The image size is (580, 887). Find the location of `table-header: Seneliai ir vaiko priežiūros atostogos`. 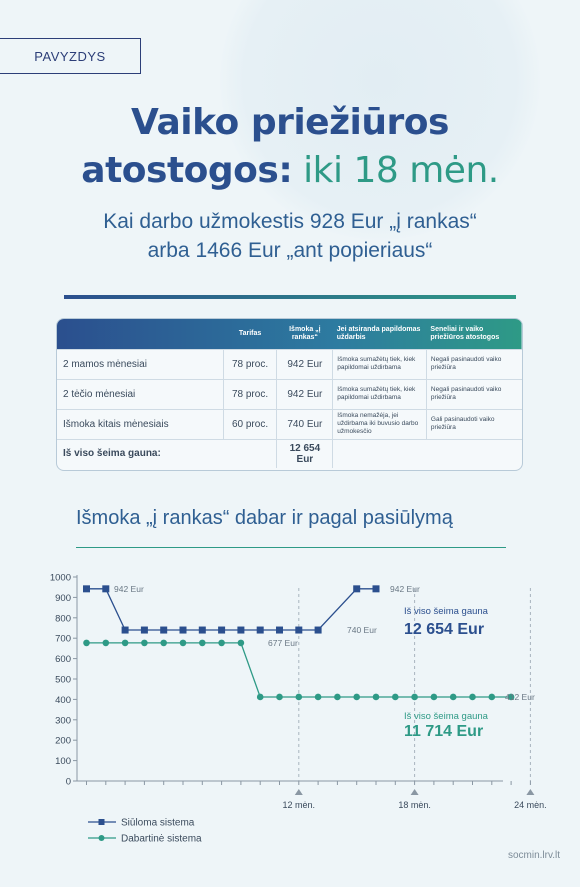

table-header: Seneliai ir vaiko priežiūros atostogos is located at coordinates (465, 333).